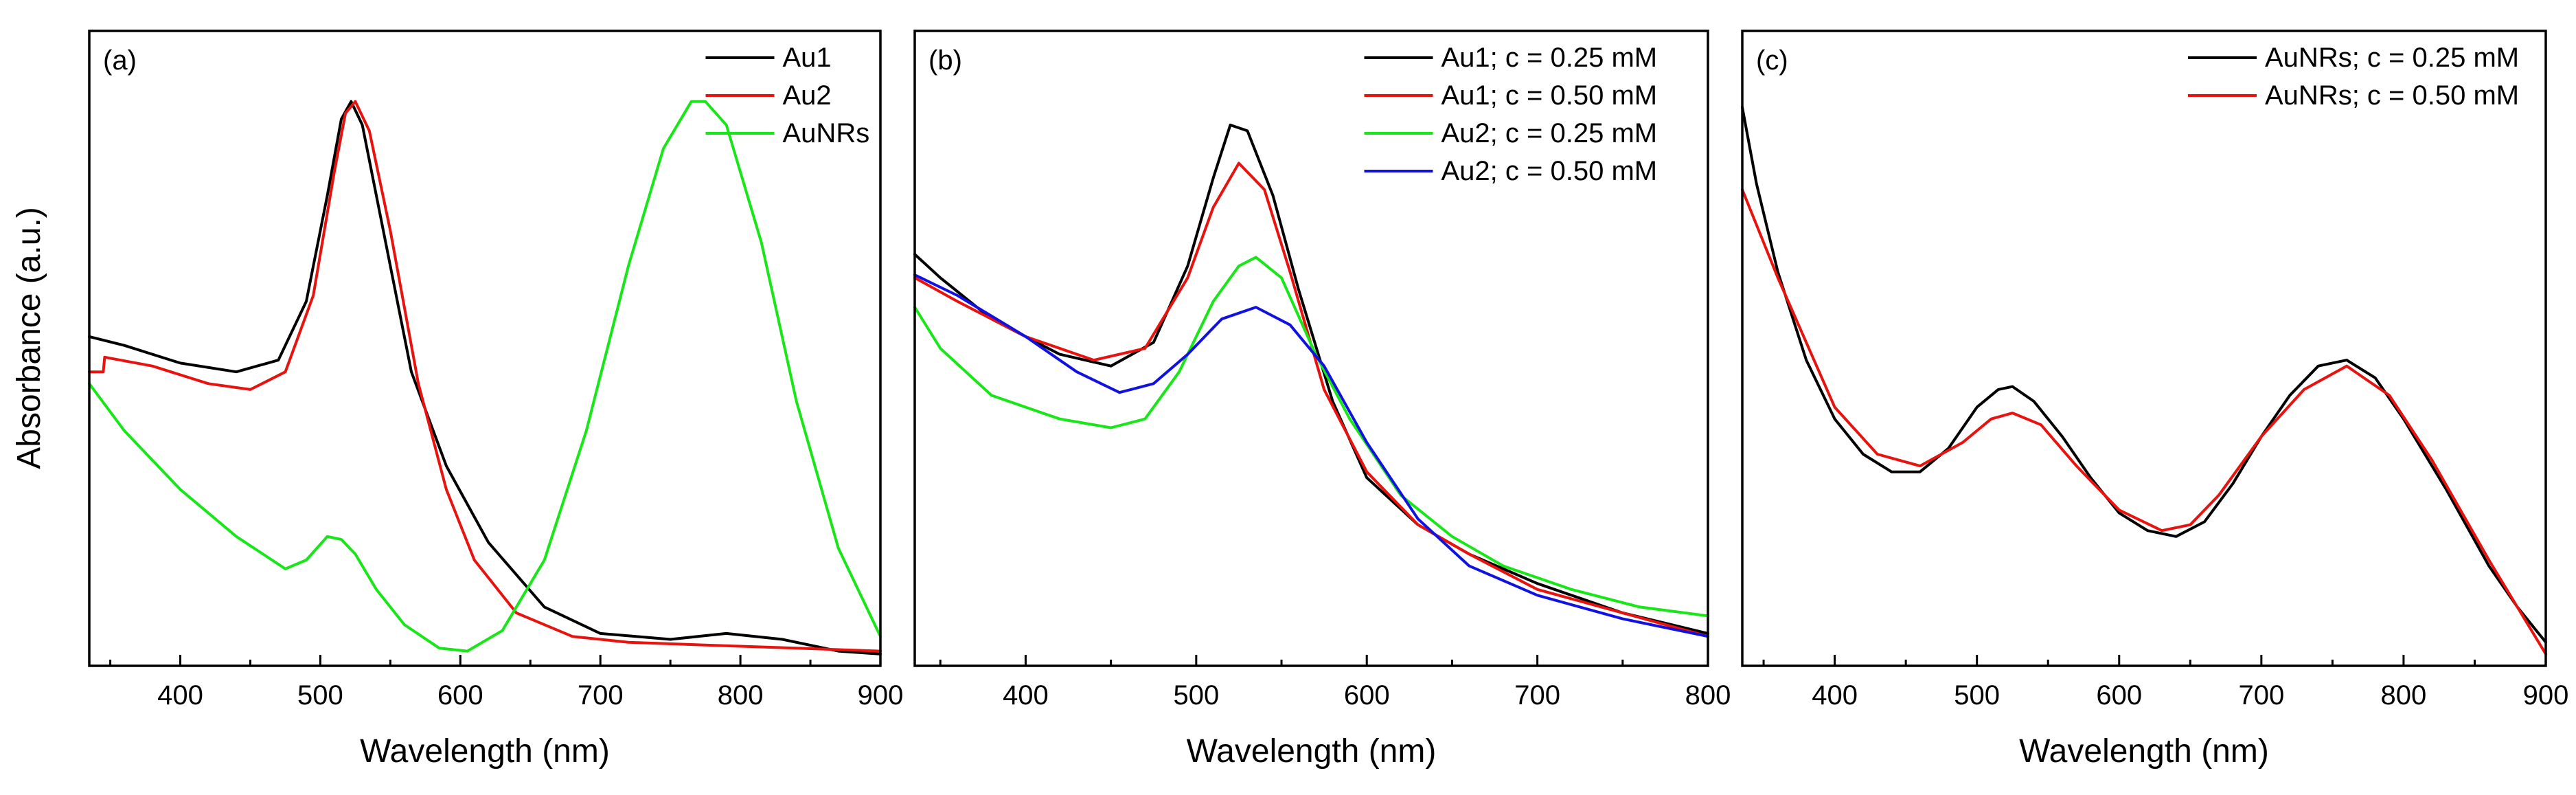  What do you see at coordinates (1549, 133) in the screenshot?
I see `legend-label: Au2; c = 0.25 mM` at bounding box center [1549, 133].